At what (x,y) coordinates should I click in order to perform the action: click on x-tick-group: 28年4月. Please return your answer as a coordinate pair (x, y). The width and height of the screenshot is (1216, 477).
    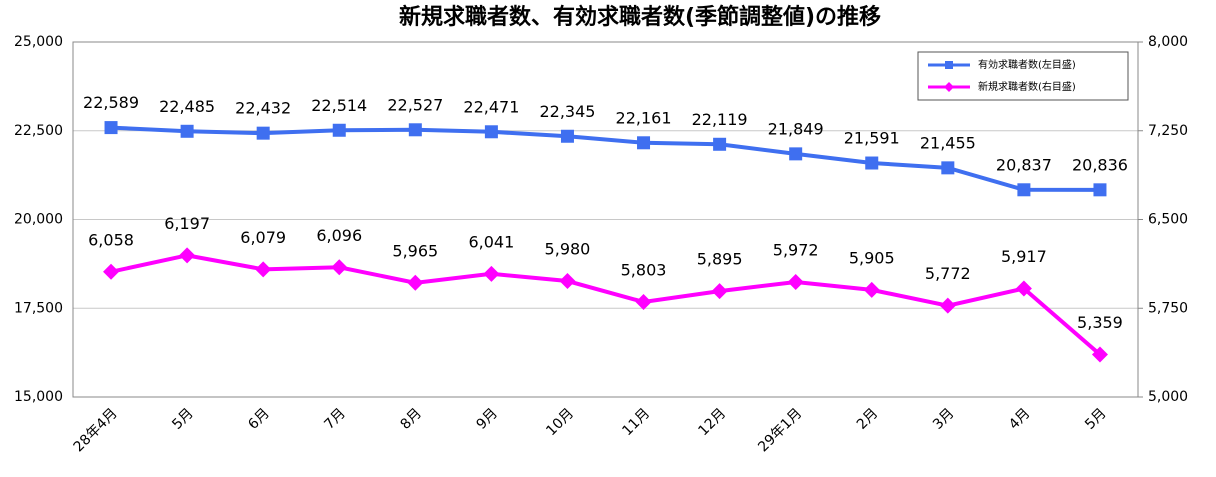
    Looking at the image, I should click on (96, 430).